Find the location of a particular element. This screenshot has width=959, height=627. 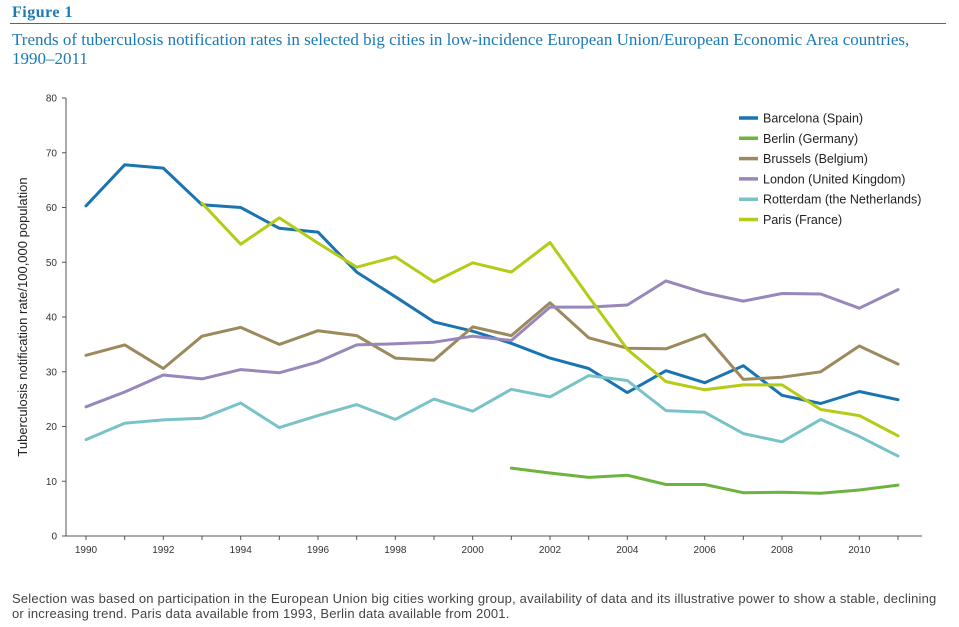

y-tick-label: 30 is located at coordinates (52, 372).